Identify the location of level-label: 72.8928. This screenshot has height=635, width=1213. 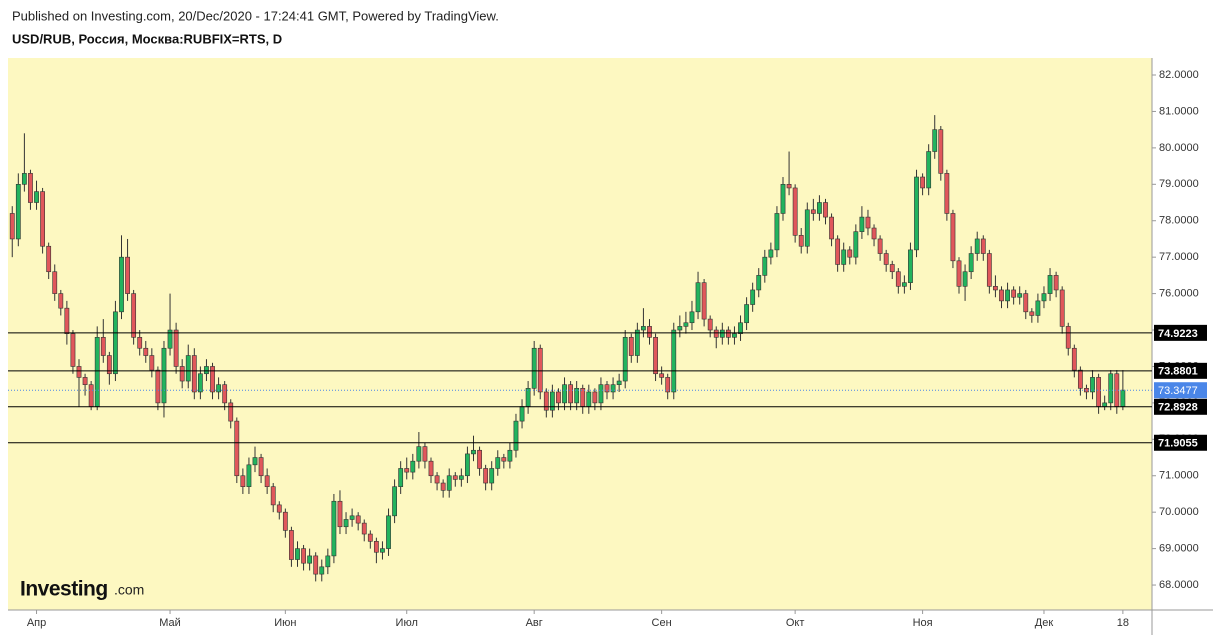
(1178, 408).